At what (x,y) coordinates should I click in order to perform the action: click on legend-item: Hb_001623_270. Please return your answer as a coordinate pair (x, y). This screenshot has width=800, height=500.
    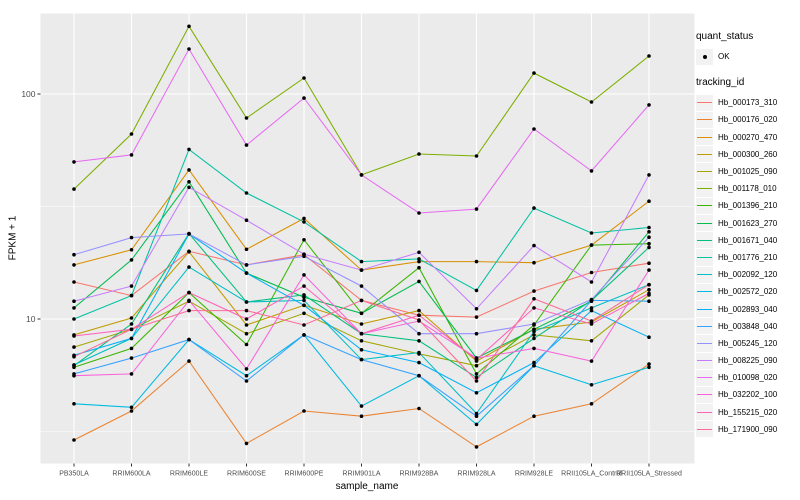
    Looking at the image, I should click on (748, 223).